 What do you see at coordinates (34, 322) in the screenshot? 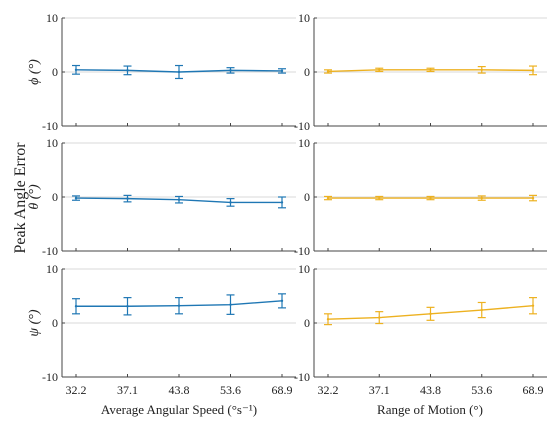
I see `panel-ylabel: ψ (°)` at bounding box center [34, 322].